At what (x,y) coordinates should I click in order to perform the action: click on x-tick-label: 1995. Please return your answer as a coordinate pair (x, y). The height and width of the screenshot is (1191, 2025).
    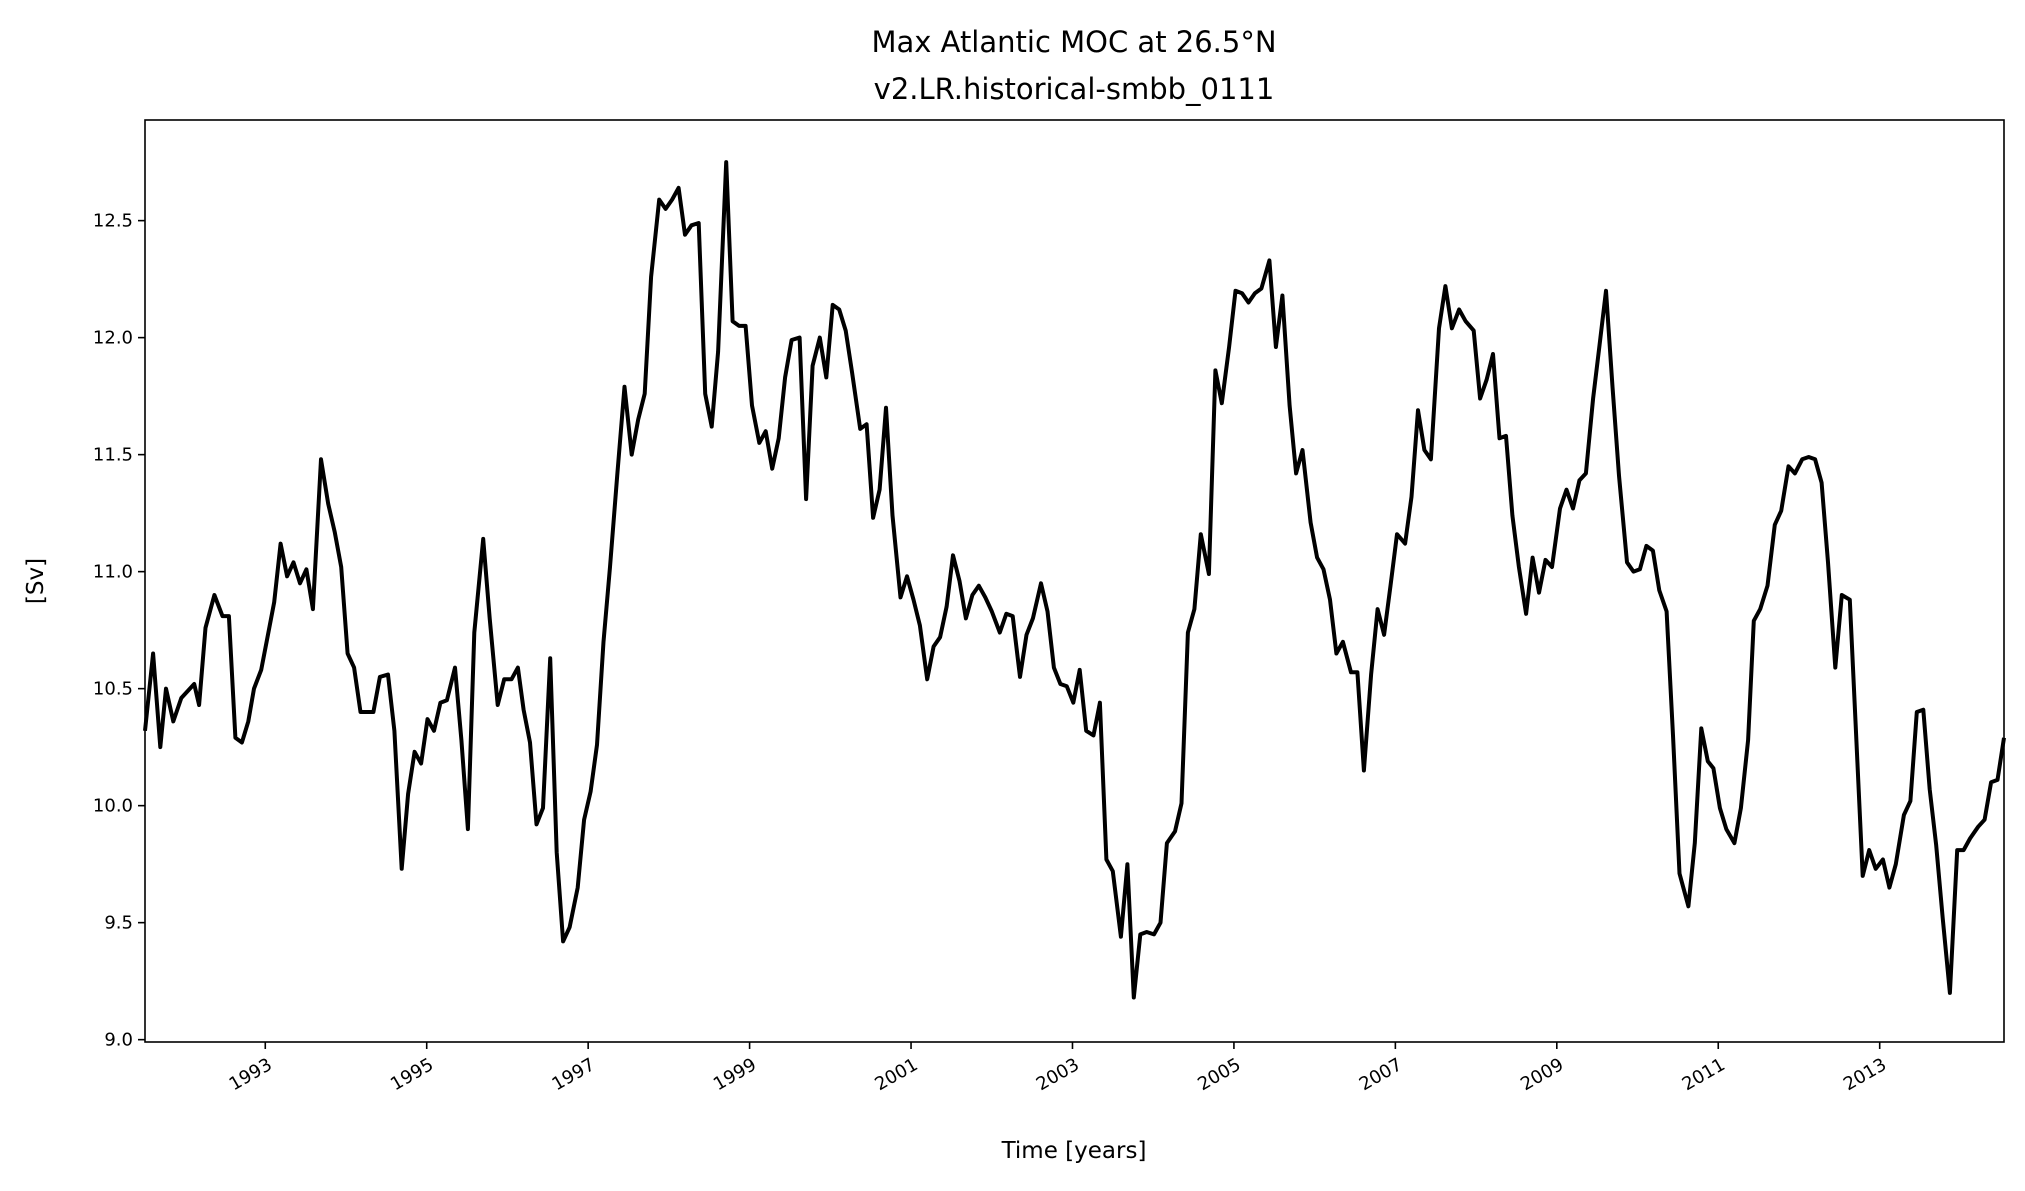
    Looking at the image, I should click on (412, 1074).